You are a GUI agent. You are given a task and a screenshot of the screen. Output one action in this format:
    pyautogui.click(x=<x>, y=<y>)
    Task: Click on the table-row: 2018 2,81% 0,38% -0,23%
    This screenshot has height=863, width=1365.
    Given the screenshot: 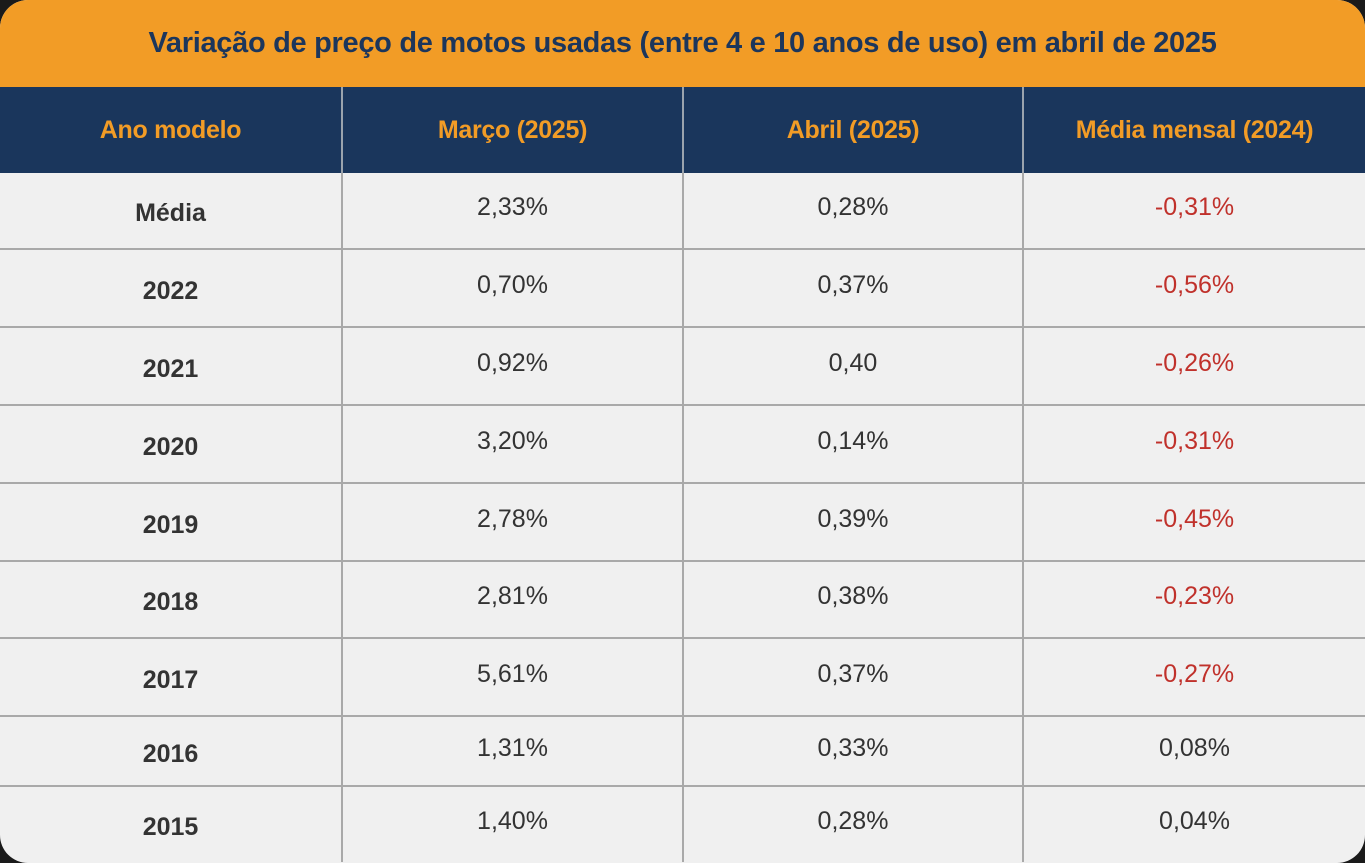 What is the action you would take?
    pyautogui.click(x=682, y=599)
    